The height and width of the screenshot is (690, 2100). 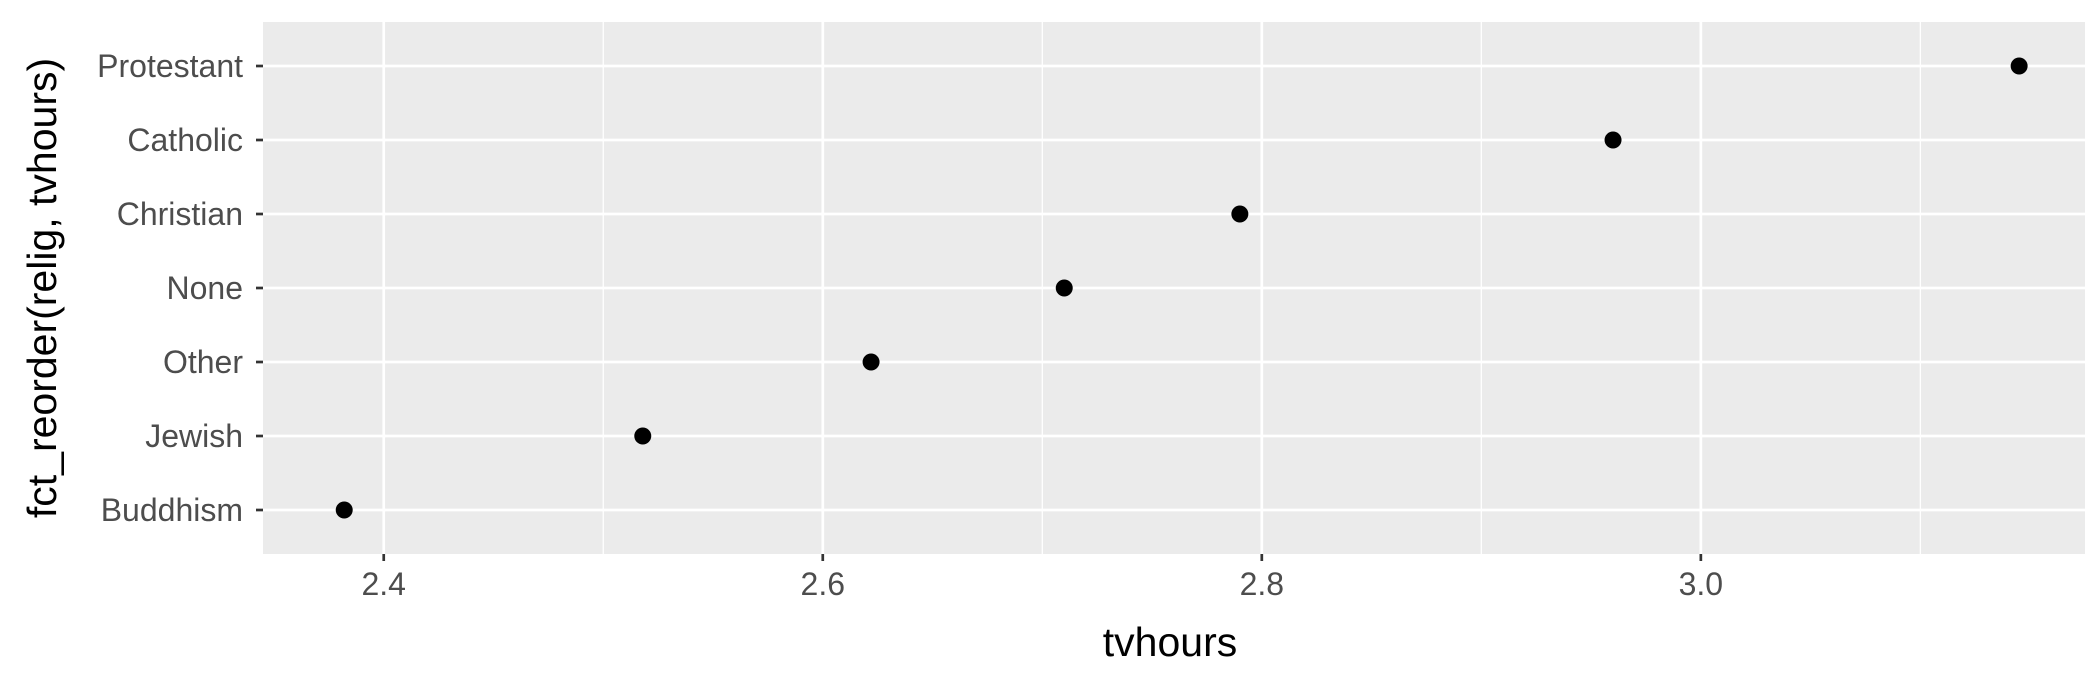 What do you see at coordinates (172, 510) in the screenshot?
I see `y-tick-label: Buddhism` at bounding box center [172, 510].